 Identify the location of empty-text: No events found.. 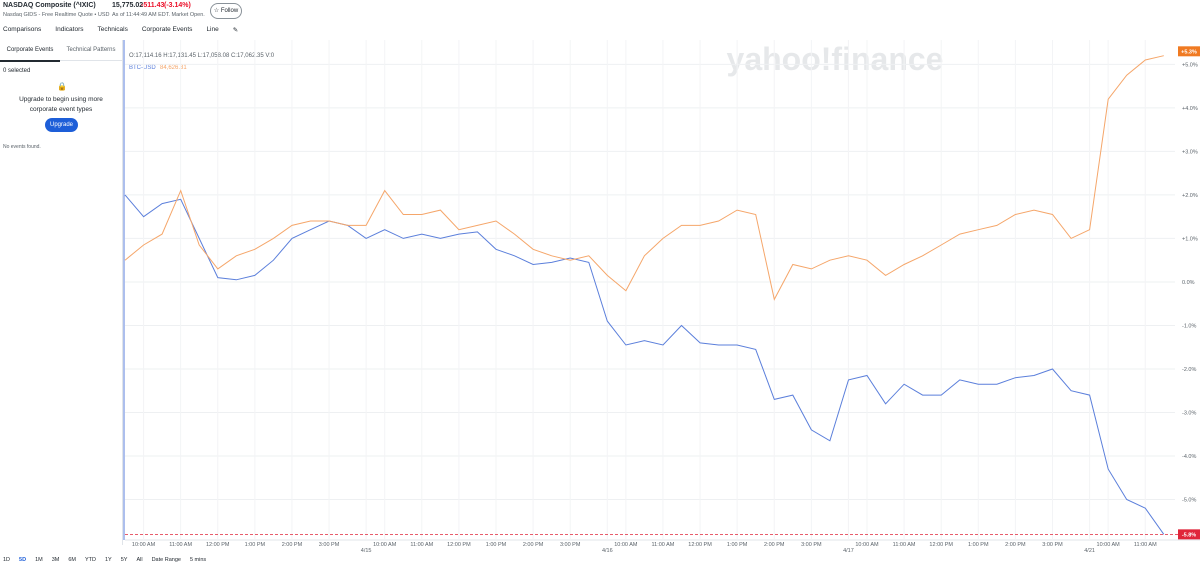
(22, 147).